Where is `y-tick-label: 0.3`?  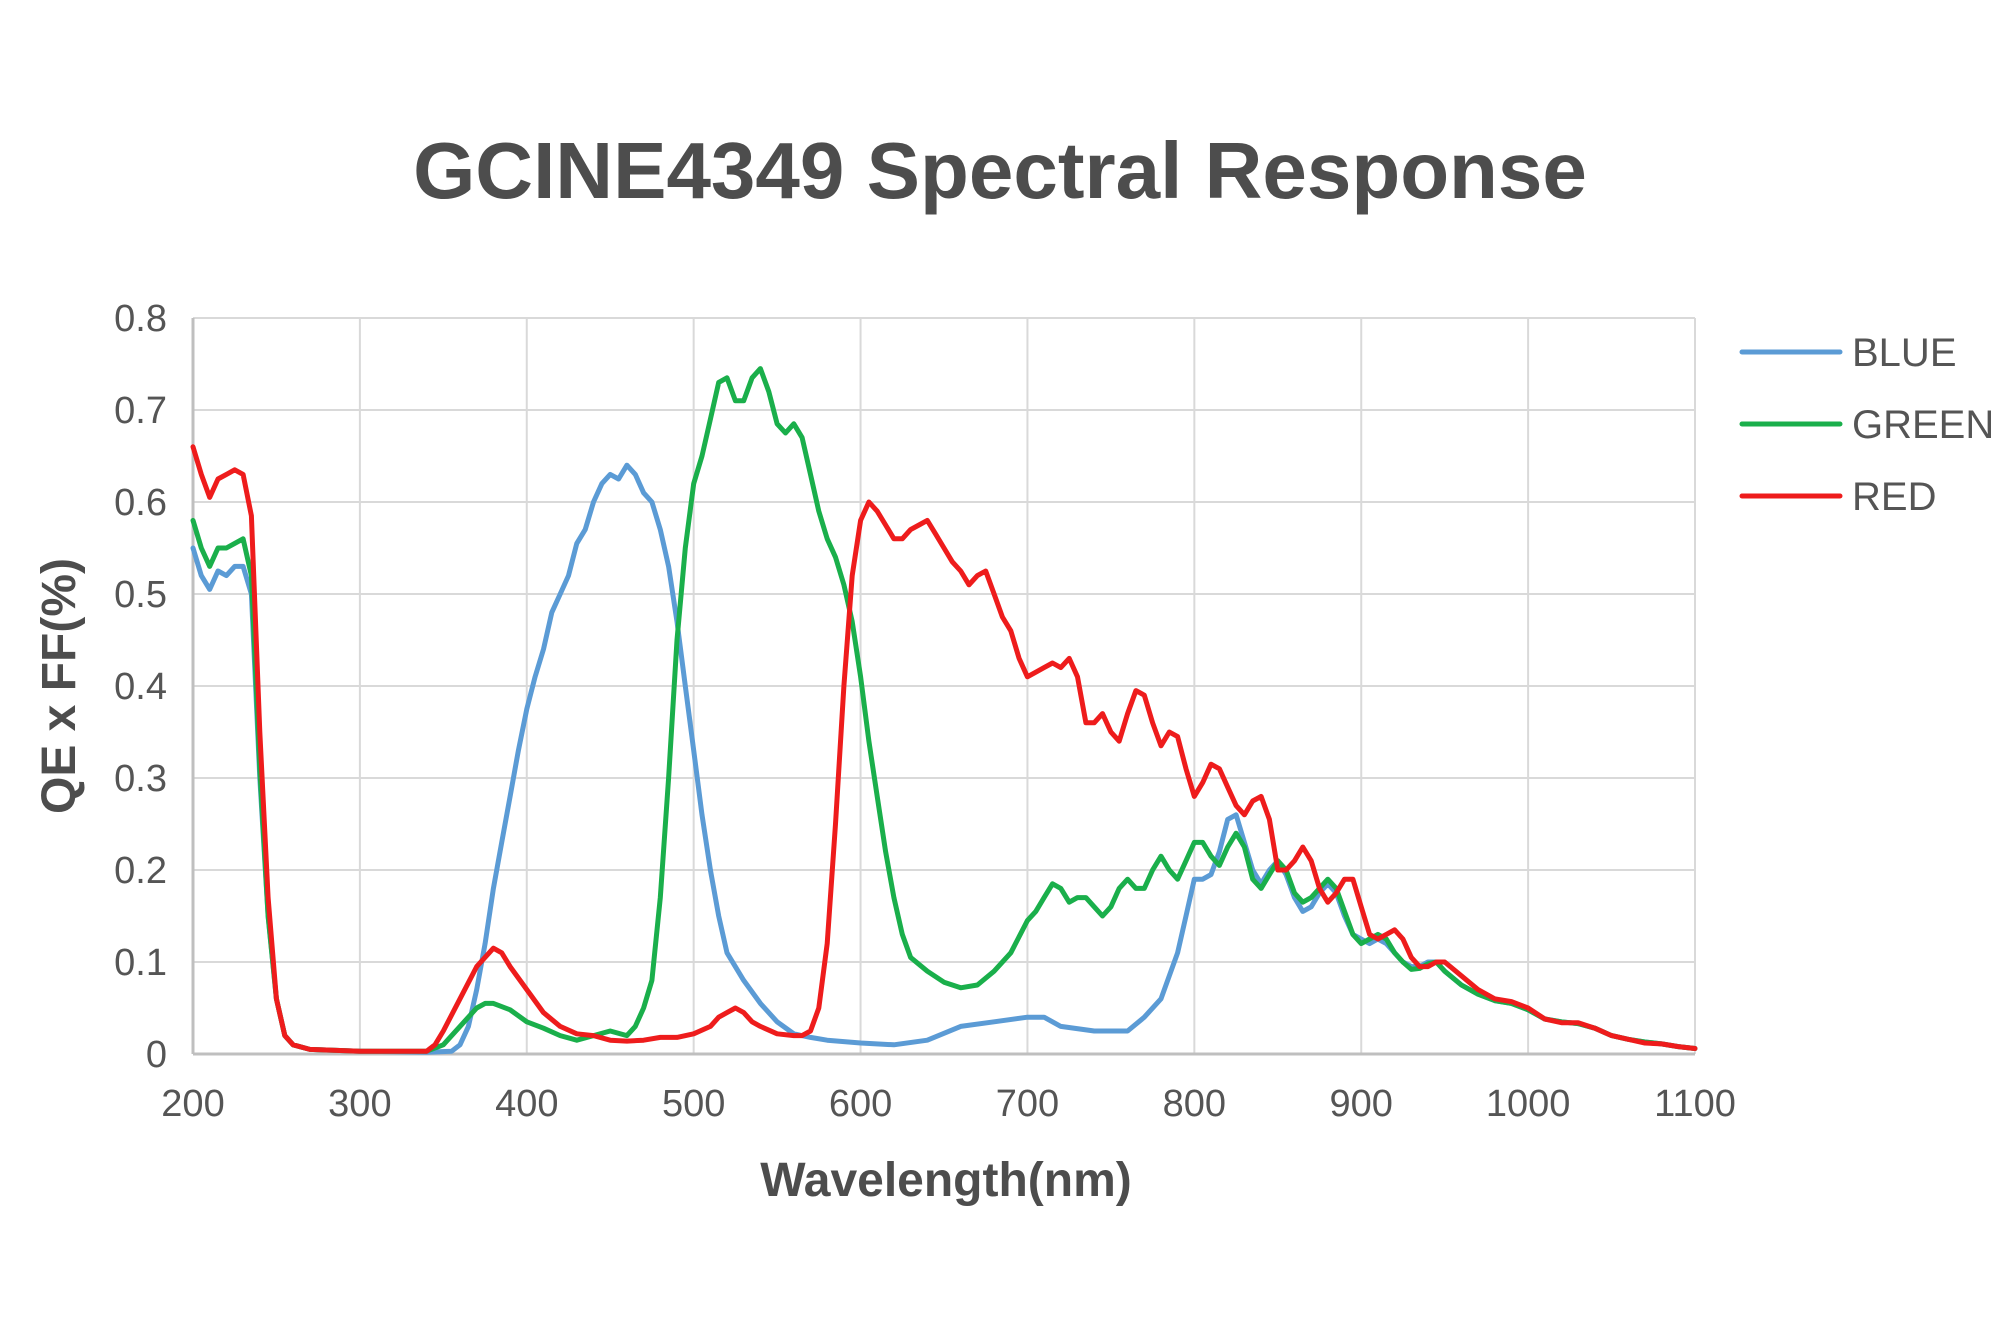
y-tick-label: 0.3 is located at coordinates (140, 779).